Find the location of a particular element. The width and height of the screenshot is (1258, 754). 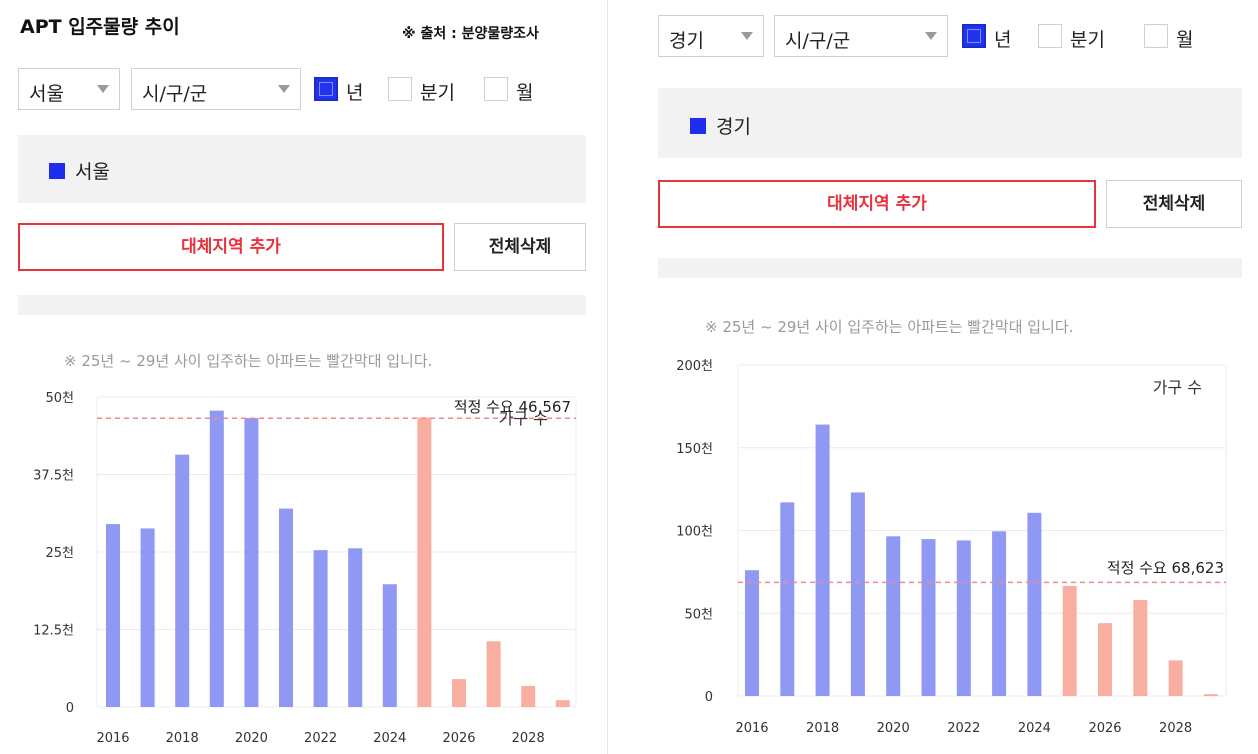

region-select-value: 서울 is located at coordinates (46, 94).